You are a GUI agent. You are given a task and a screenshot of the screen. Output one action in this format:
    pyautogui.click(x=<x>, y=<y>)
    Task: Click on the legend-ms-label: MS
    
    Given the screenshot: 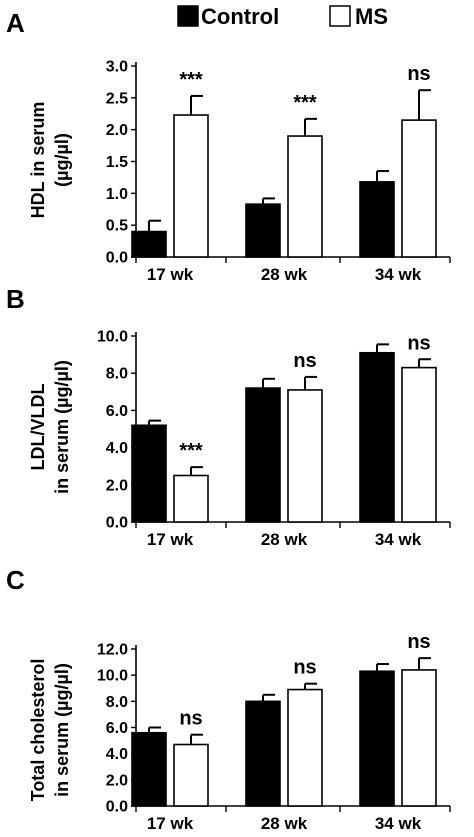 What is the action you would take?
    pyautogui.click(x=371, y=16)
    